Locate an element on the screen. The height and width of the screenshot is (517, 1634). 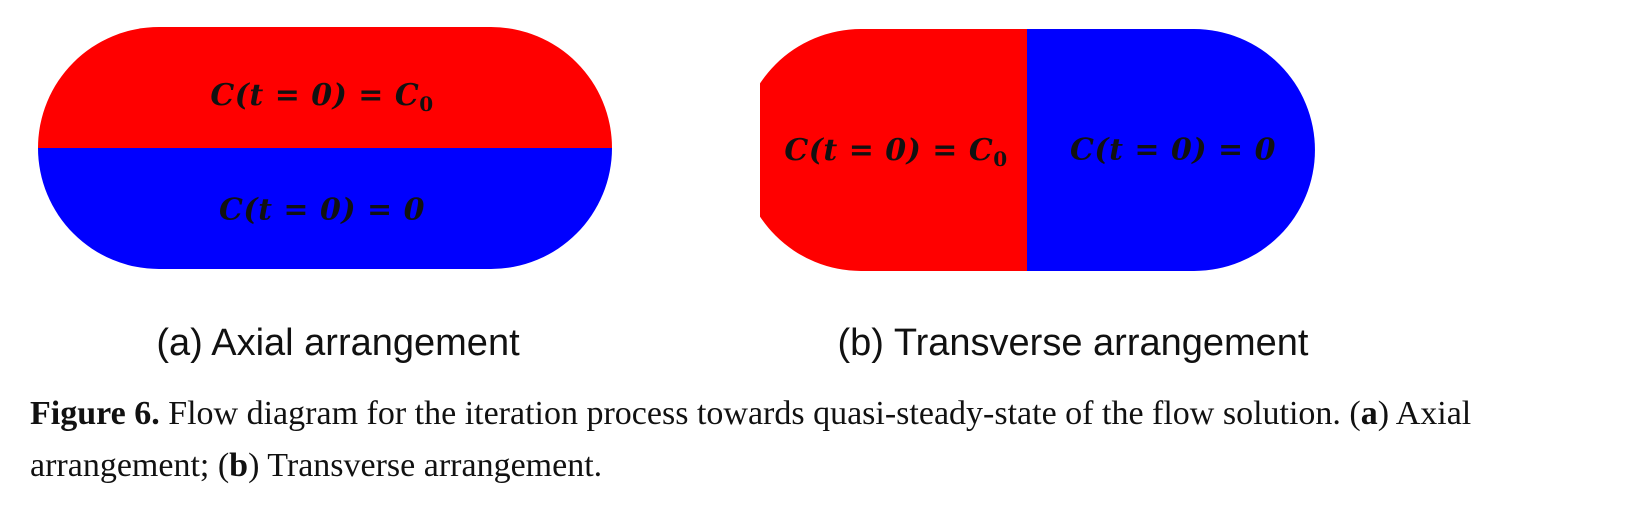
figure-caption-b-marker: b is located at coordinates (239, 465).